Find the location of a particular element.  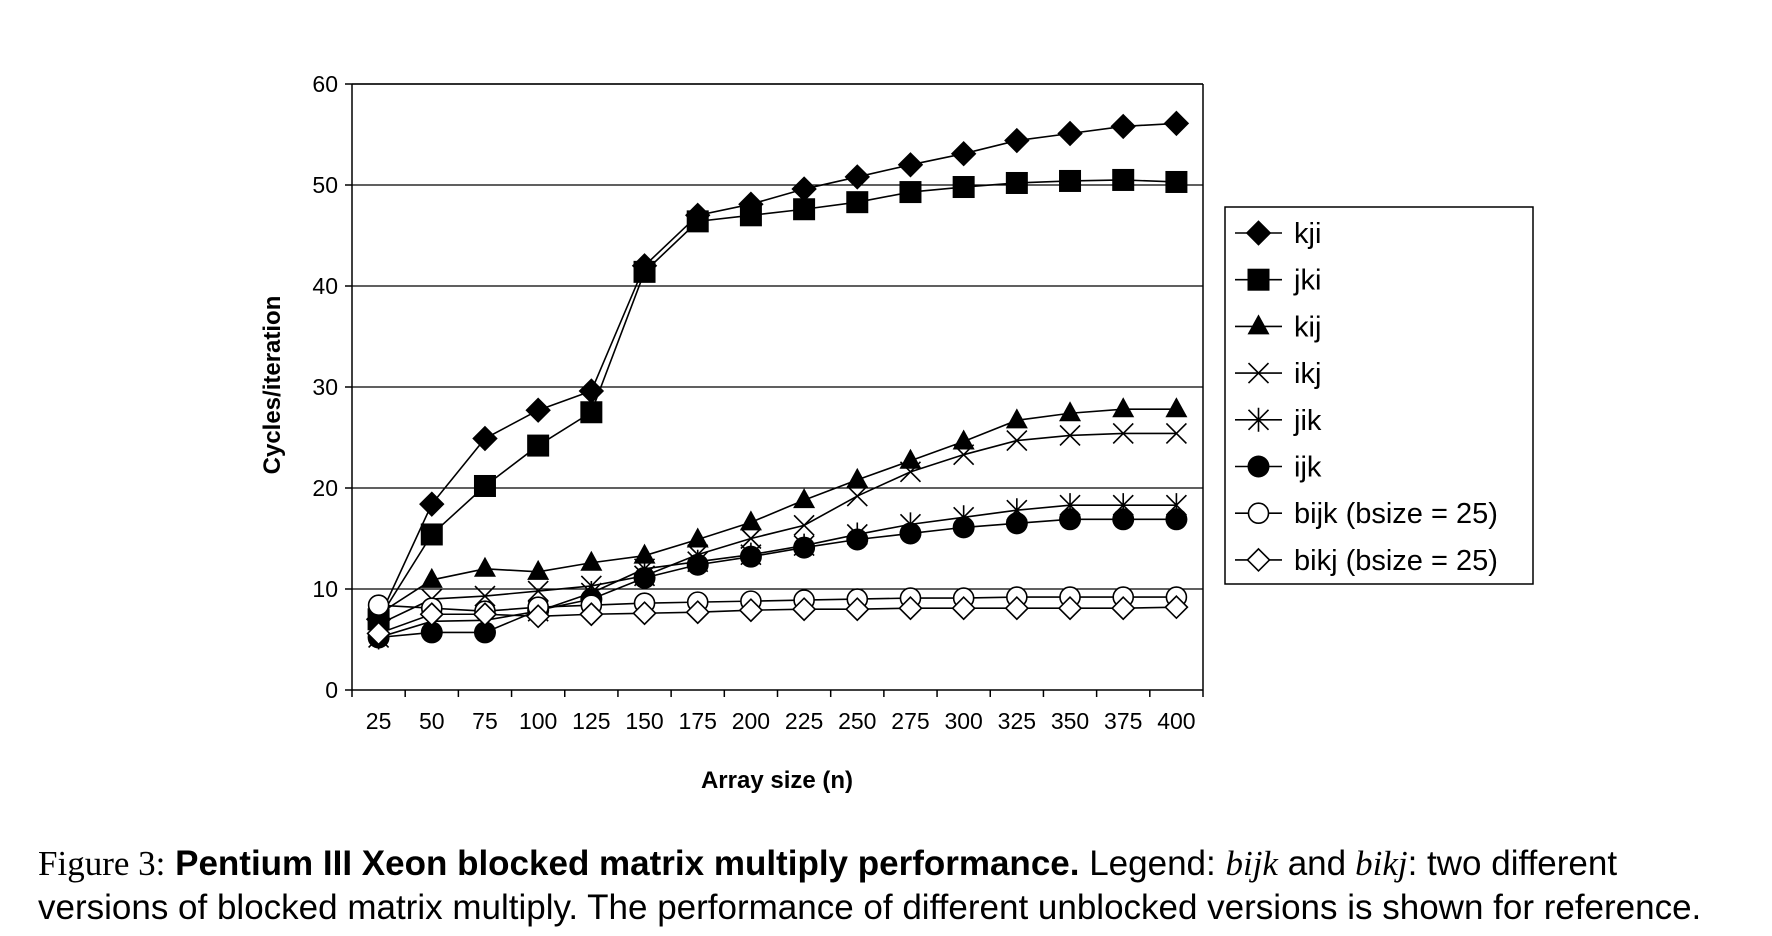

x-tick-label: 300 is located at coordinates (963, 721).